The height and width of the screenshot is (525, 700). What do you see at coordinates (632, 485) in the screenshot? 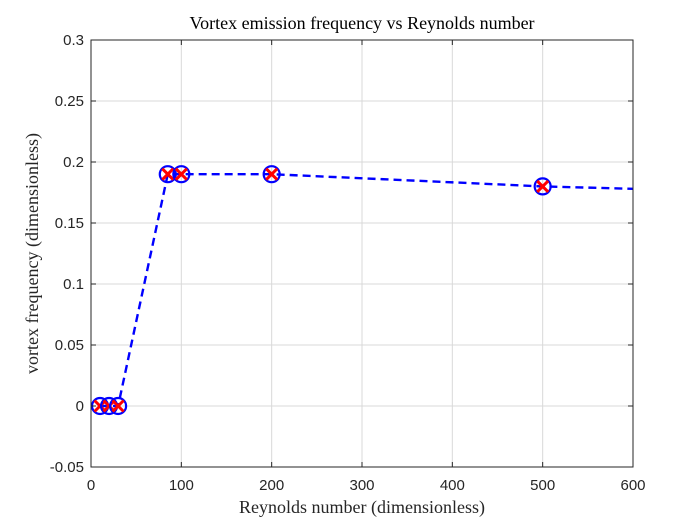
I see `x-tick-label: 600` at bounding box center [632, 485].